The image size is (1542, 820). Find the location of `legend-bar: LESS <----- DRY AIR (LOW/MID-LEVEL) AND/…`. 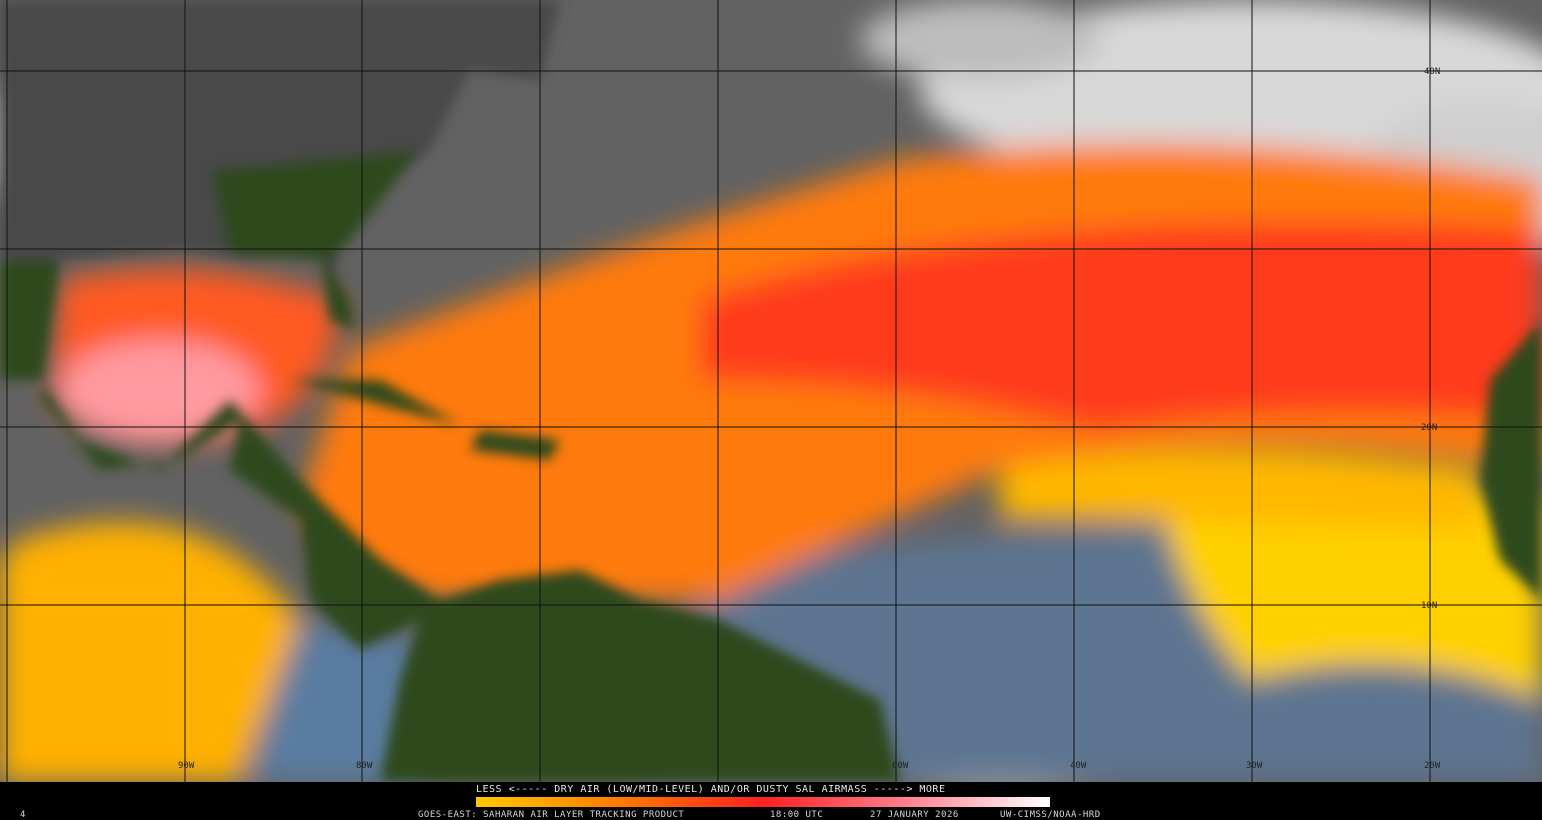

legend-bar: LESS <----- DRY AIR (LOW/MID-LEVEL) AND/… is located at coordinates (771, 801).